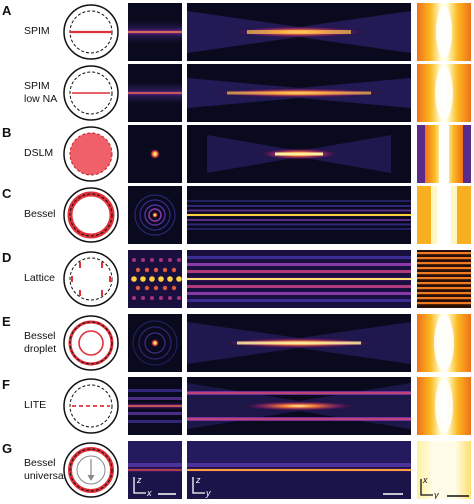 This screenshot has height=504, width=474. What do you see at coordinates (7, 448) in the screenshot?
I see `row-letter: G` at bounding box center [7, 448].